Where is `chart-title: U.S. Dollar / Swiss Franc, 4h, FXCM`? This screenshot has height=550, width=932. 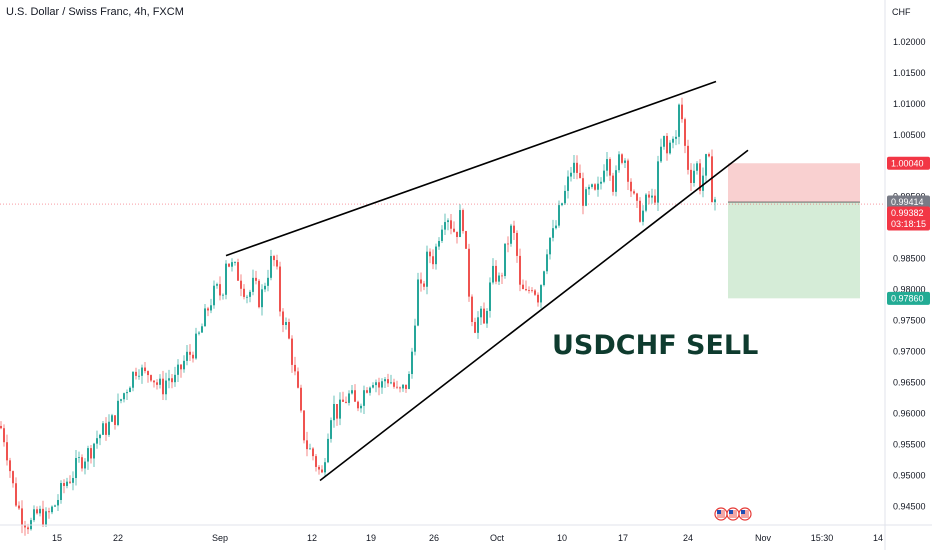
chart-title: U.S. Dollar / Swiss Franc, 4h, FXCM is located at coordinates (95, 12).